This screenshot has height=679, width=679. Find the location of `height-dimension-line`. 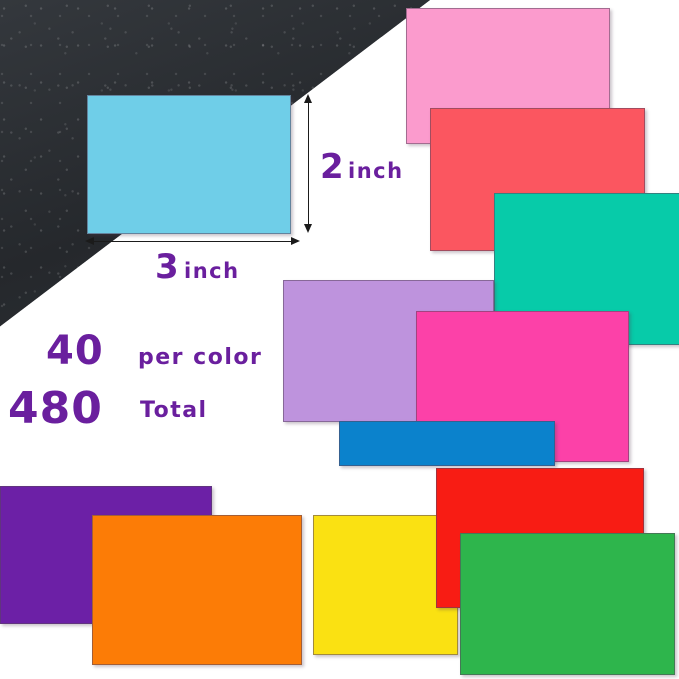

height-dimension-line is located at coordinates (308, 165).